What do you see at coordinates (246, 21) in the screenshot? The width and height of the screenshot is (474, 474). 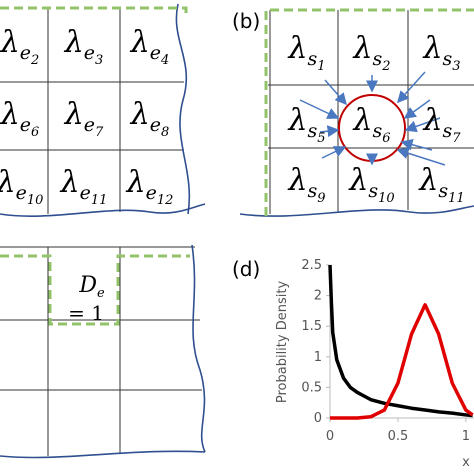 I see `panel-label: (b)` at bounding box center [246, 21].